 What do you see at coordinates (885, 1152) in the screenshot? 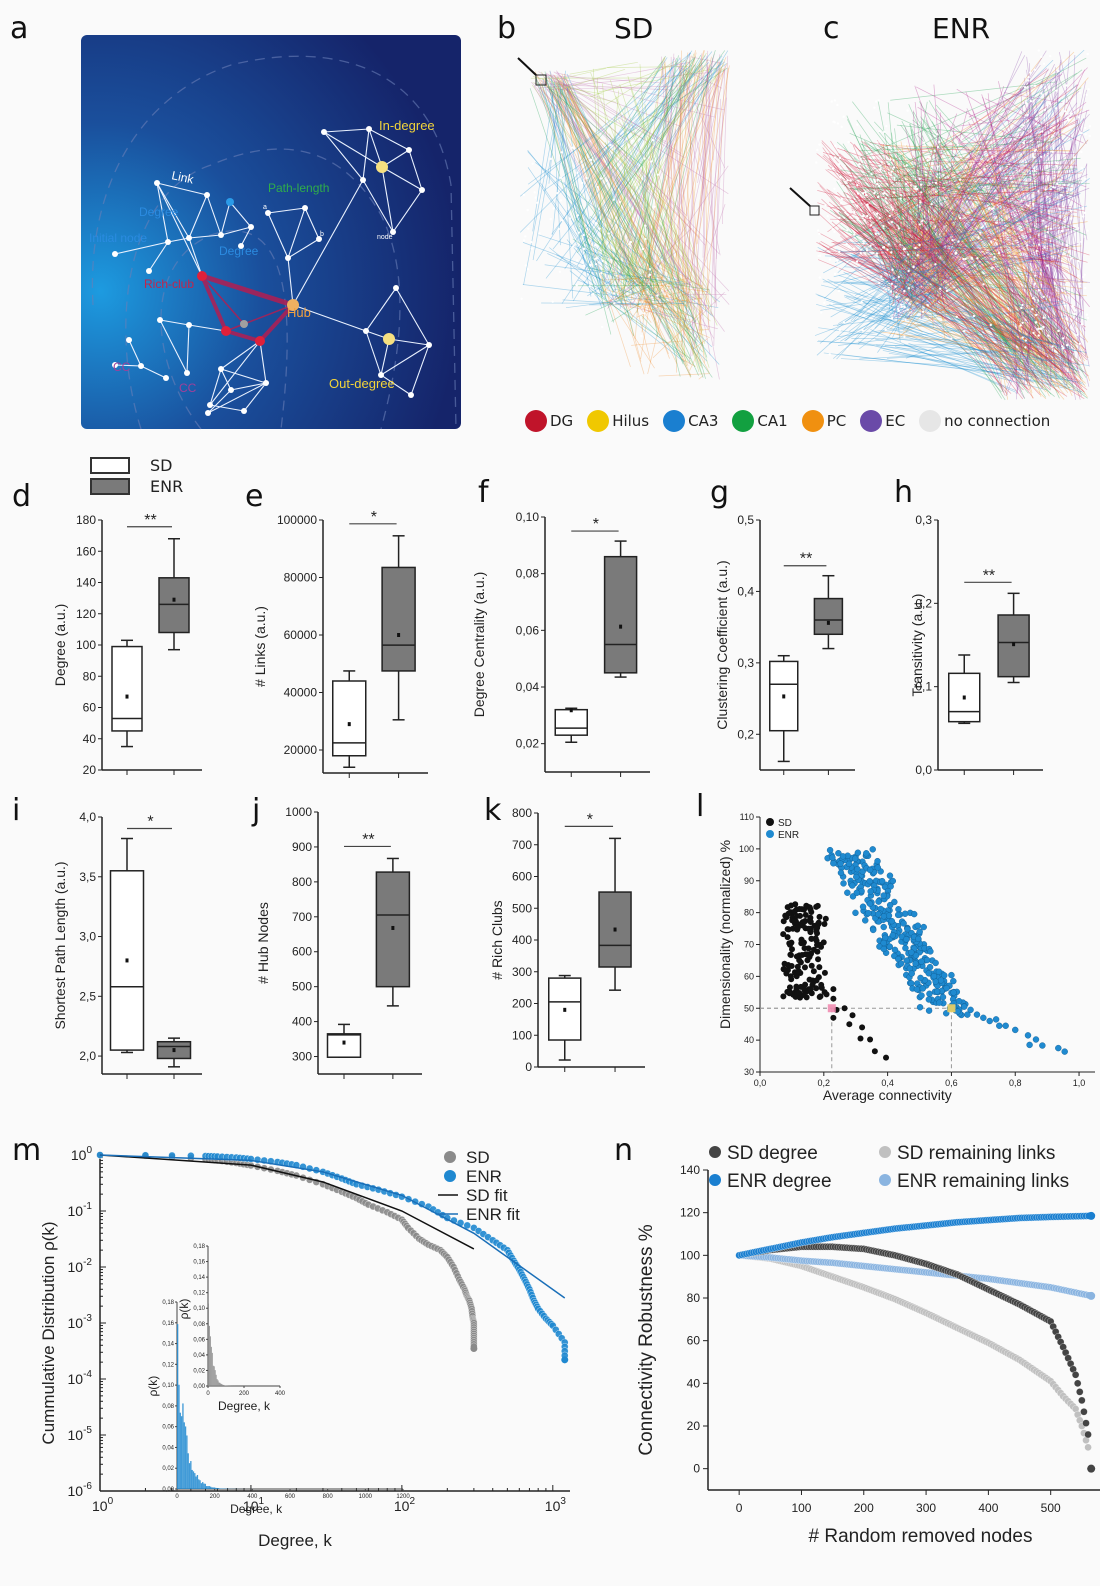
I see `legend-marker` at bounding box center [885, 1152].